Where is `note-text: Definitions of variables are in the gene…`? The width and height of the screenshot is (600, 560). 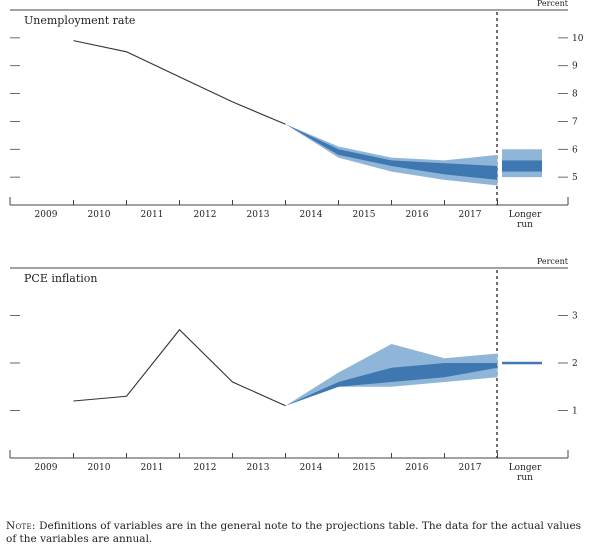 note-text: Definitions of variables are in the gene… is located at coordinates (294, 532).